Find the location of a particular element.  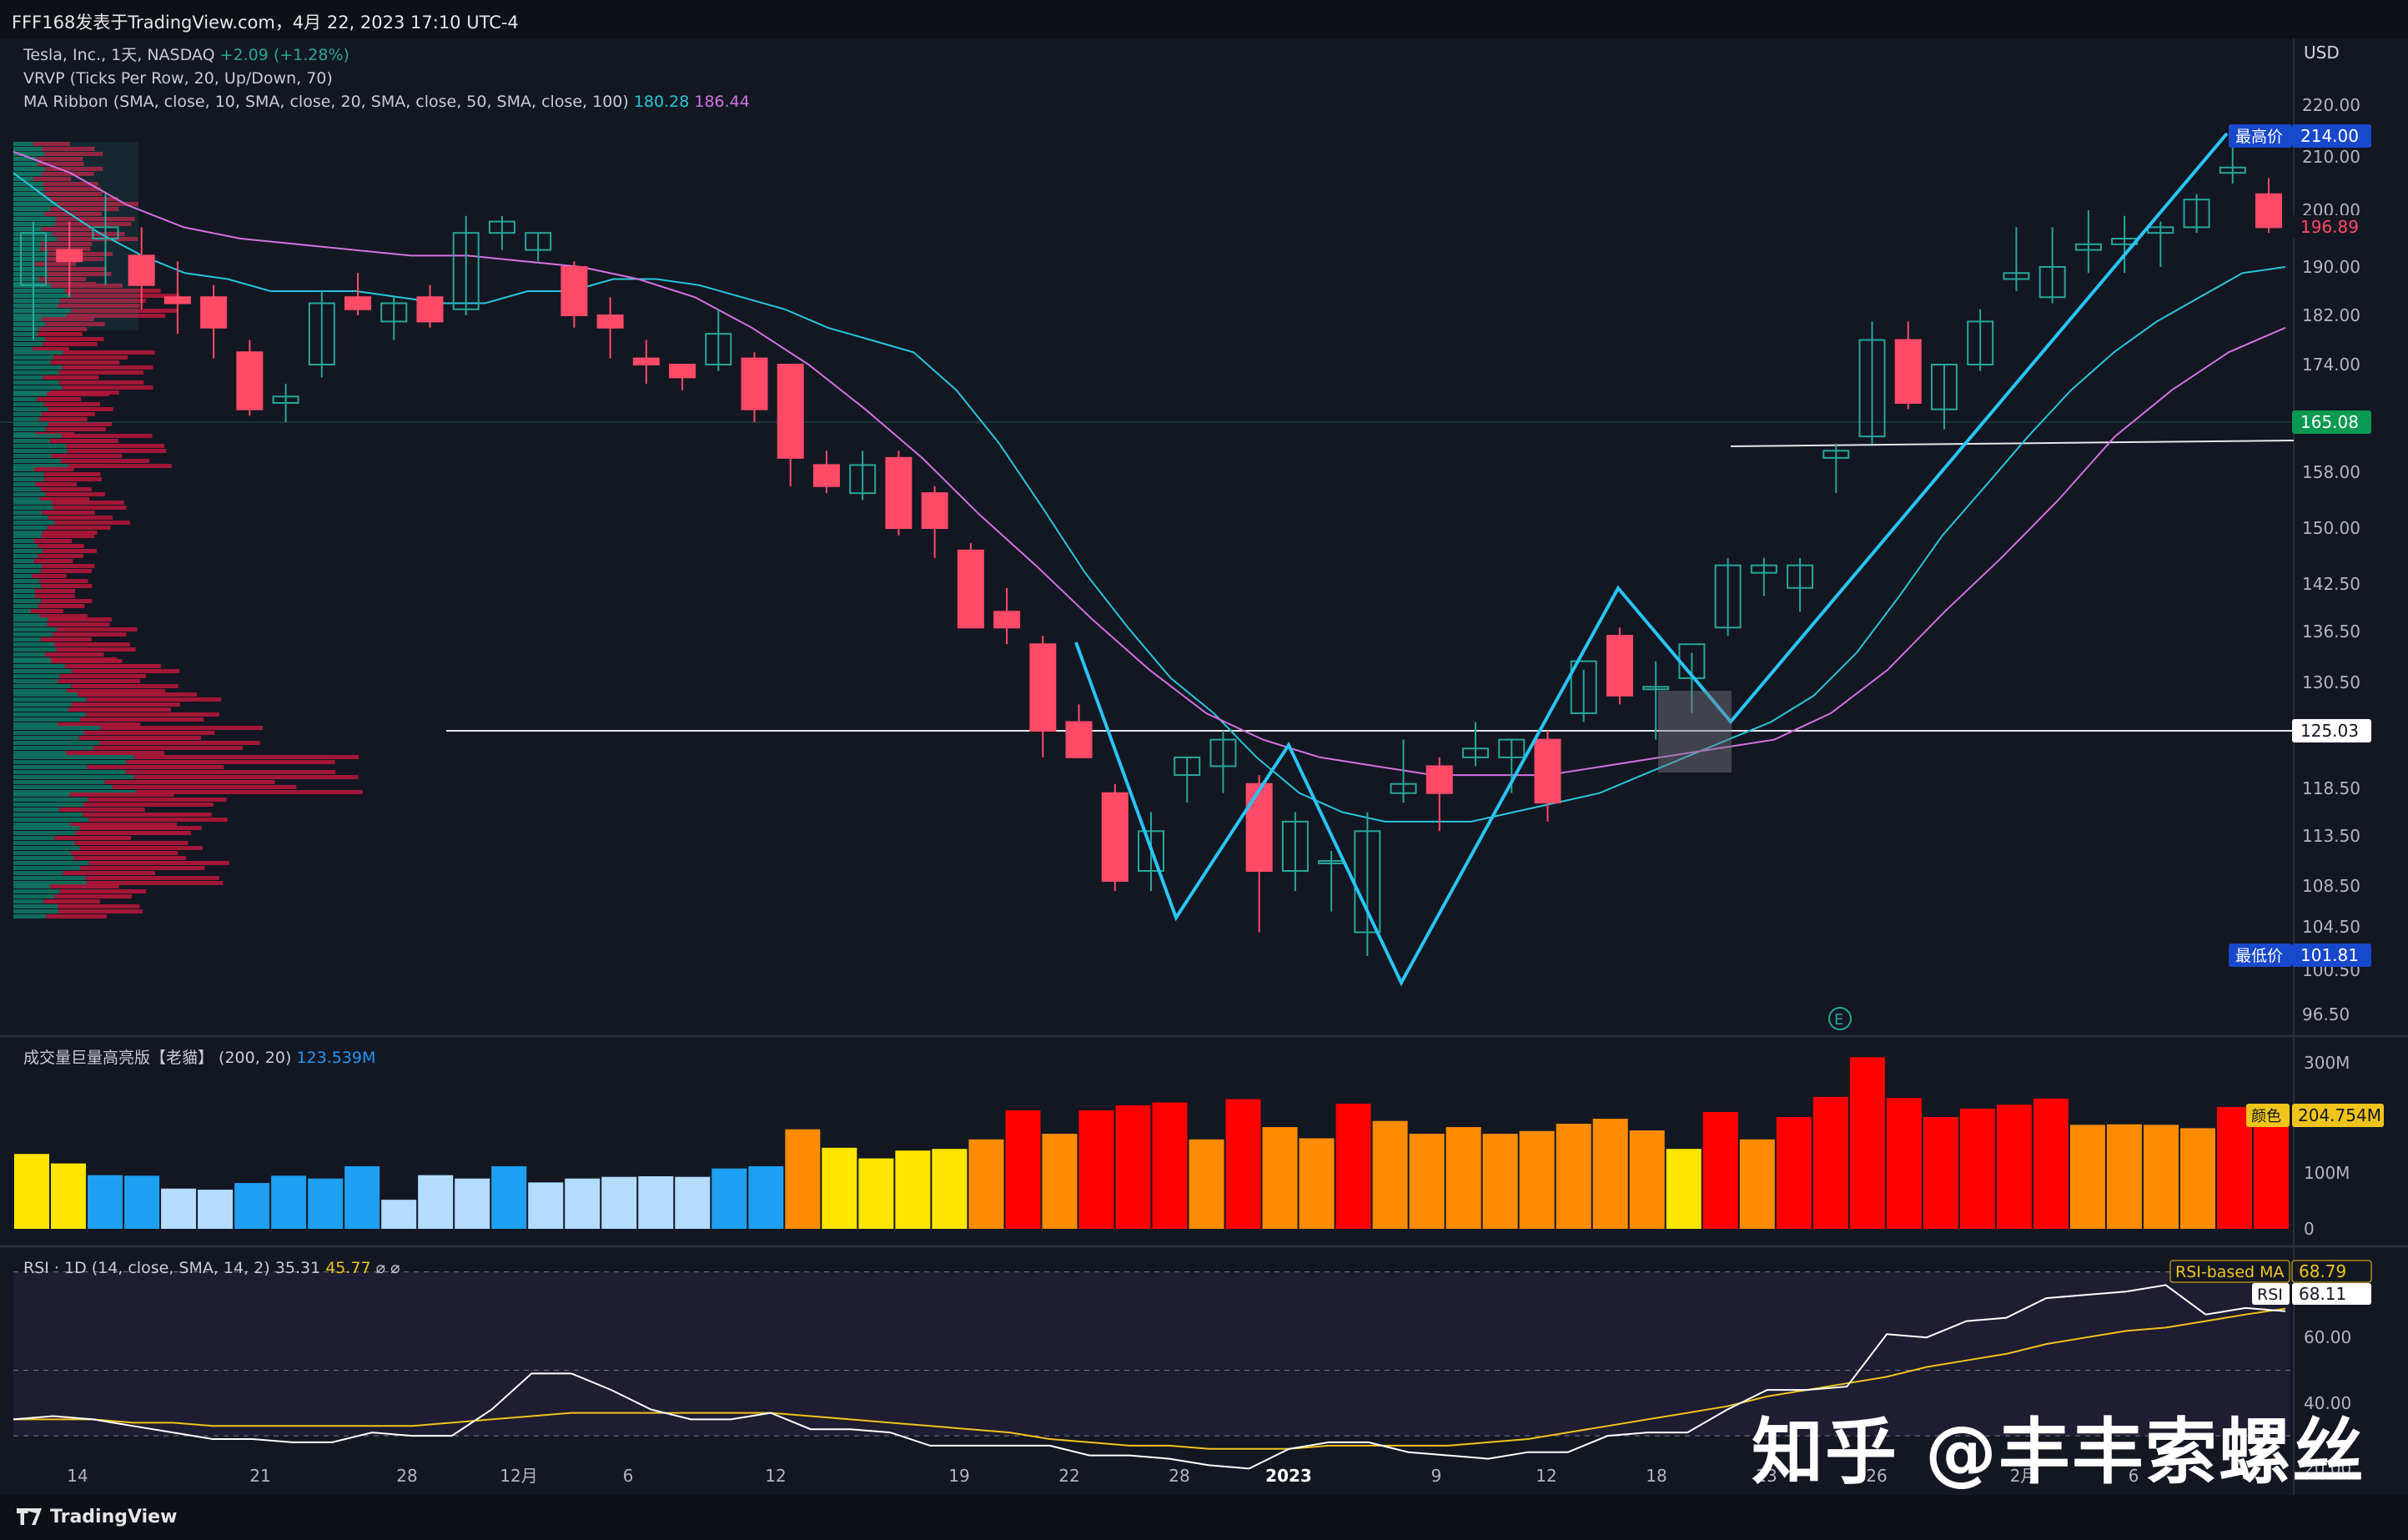

price-tick-label: 136.50 is located at coordinates (2331, 632).